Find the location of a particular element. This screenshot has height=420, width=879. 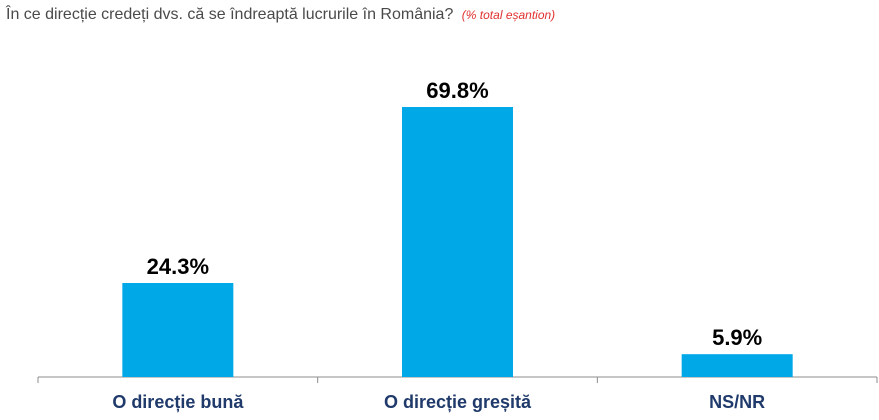

x-axis: O direcție bună O direcție greșită NS/NR is located at coordinates (457, 394).